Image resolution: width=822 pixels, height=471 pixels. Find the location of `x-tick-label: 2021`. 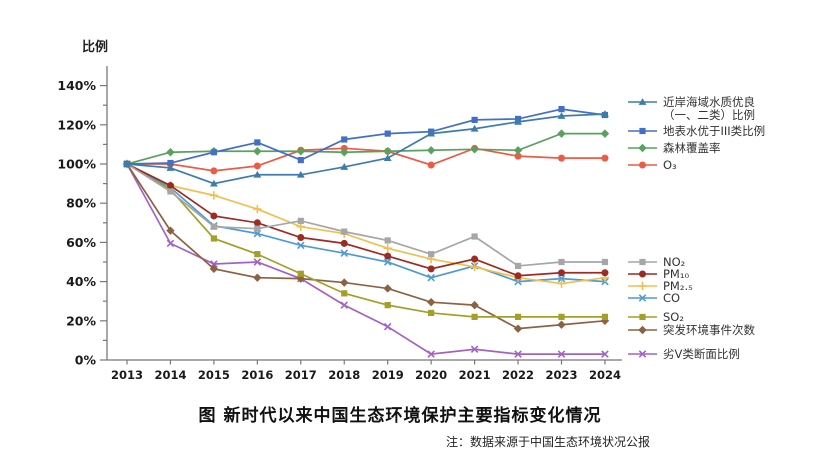

x-tick-label: 2021 is located at coordinates (475, 375).